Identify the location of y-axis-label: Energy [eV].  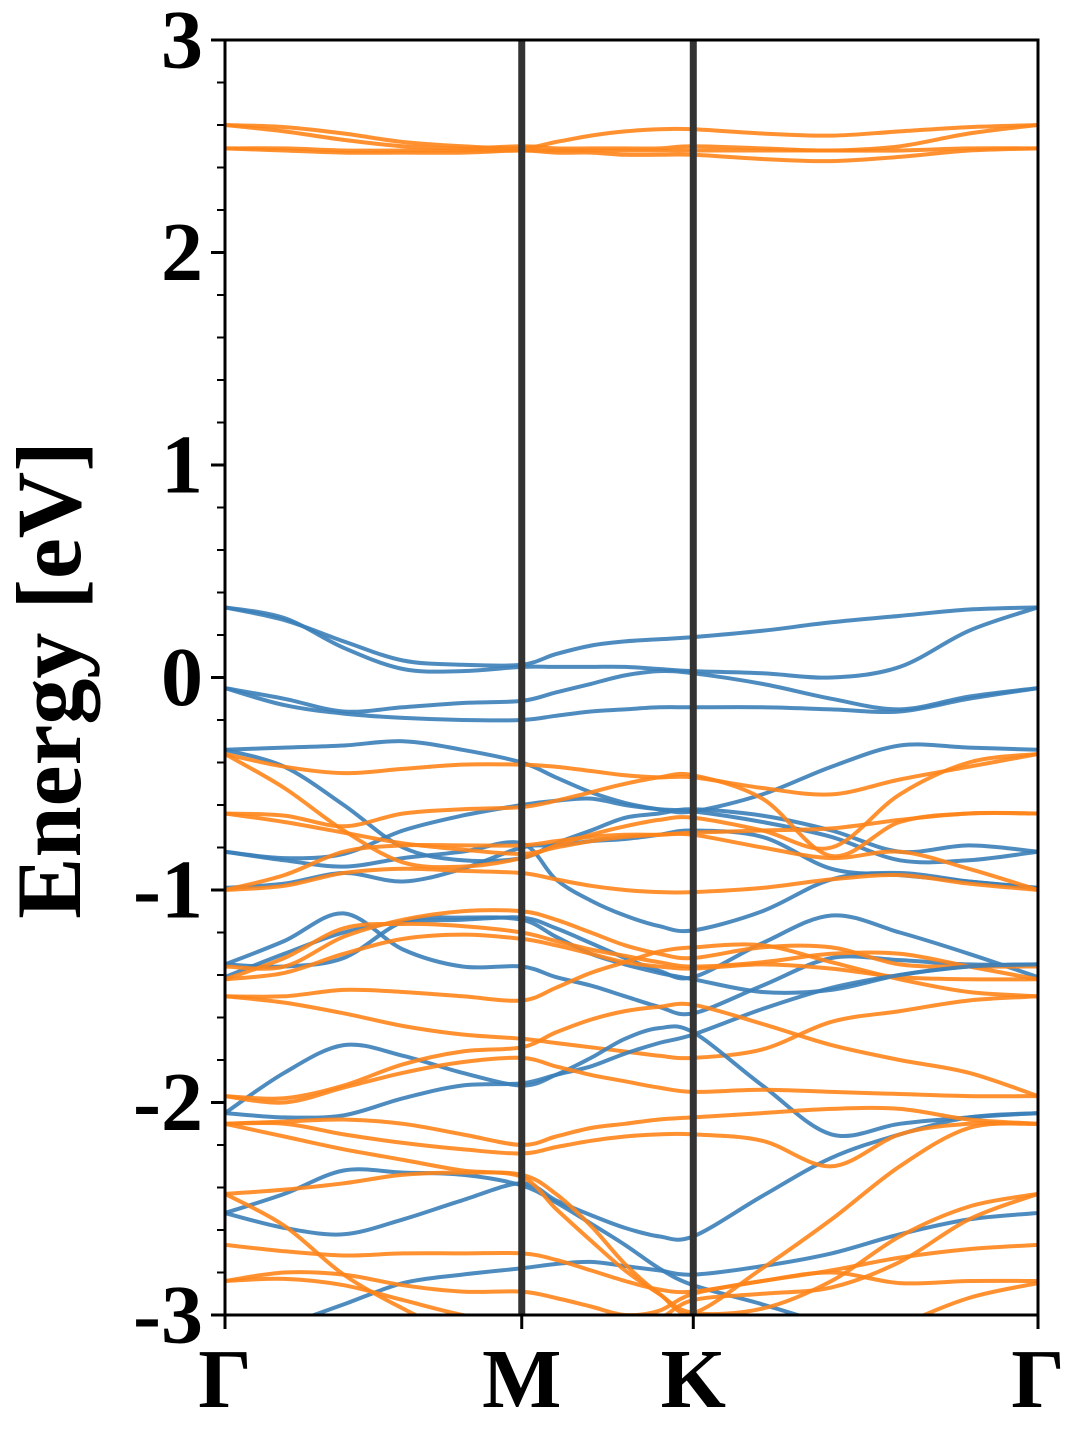
(50, 680).